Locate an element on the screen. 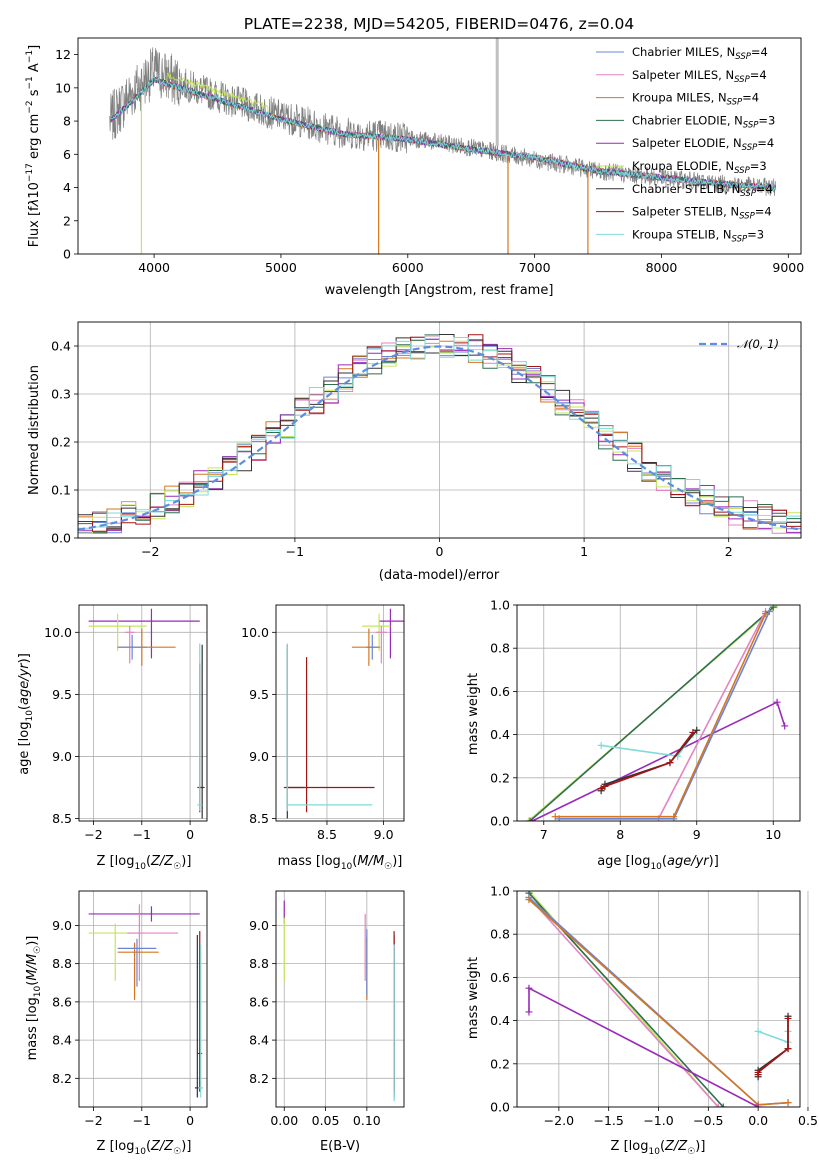  mass_vs_ebv-xtick-label: 0.05 is located at coordinates (326, 1120).